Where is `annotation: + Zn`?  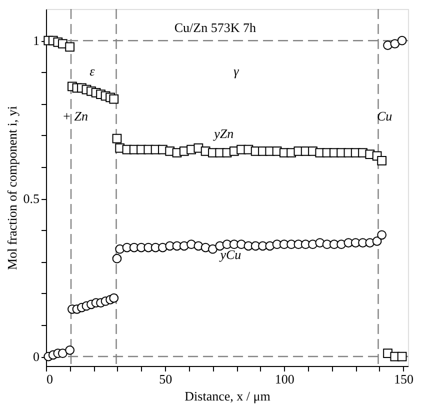
annotation: + Zn is located at coordinates (75, 116).